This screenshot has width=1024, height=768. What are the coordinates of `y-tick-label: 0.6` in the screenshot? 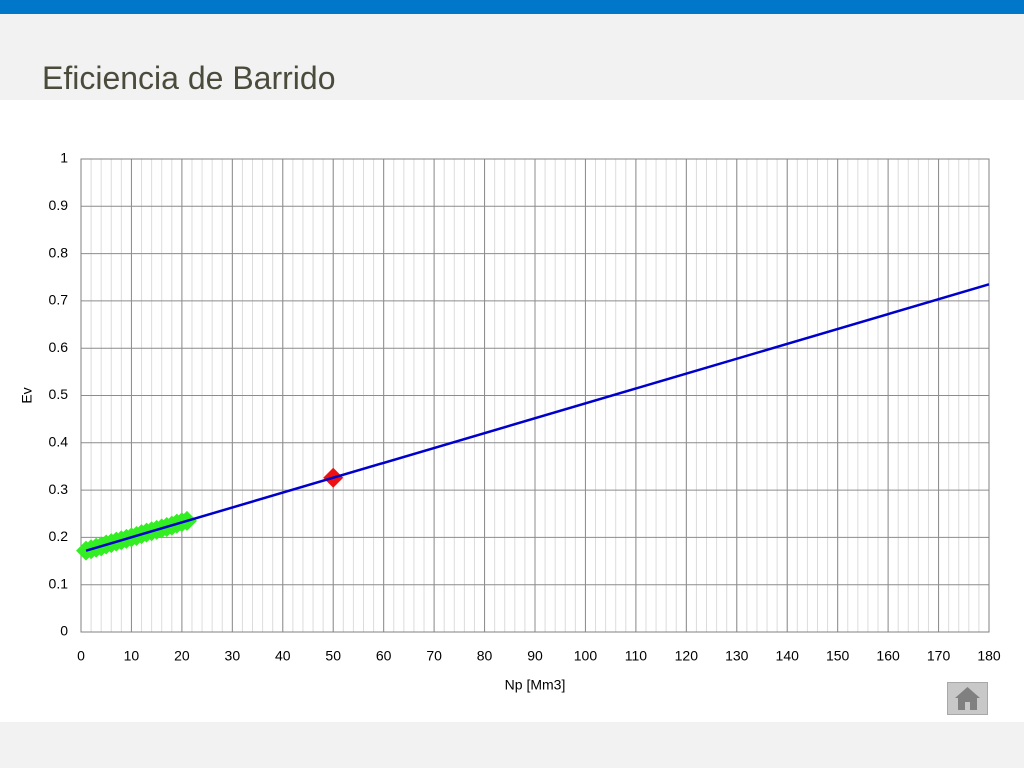 It's located at (59, 347).